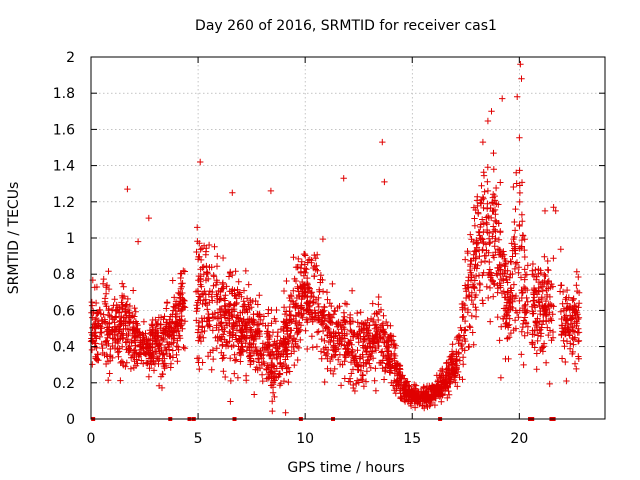 The width and height of the screenshot is (640, 480). What do you see at coordinates (64, 311) in the screenshot?
I see `y-tick-label: 0.6` at bounding box center [64, 311].